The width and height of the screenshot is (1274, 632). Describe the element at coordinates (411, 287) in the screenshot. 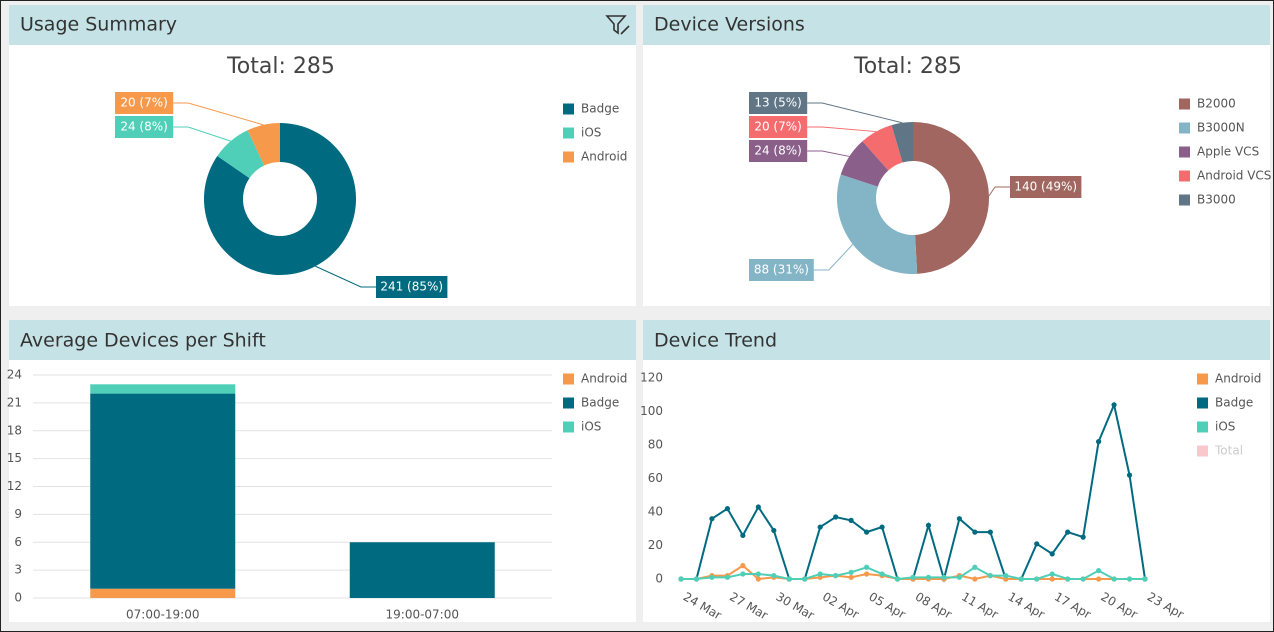

I see `data-label: 241 (85%)` at that location.